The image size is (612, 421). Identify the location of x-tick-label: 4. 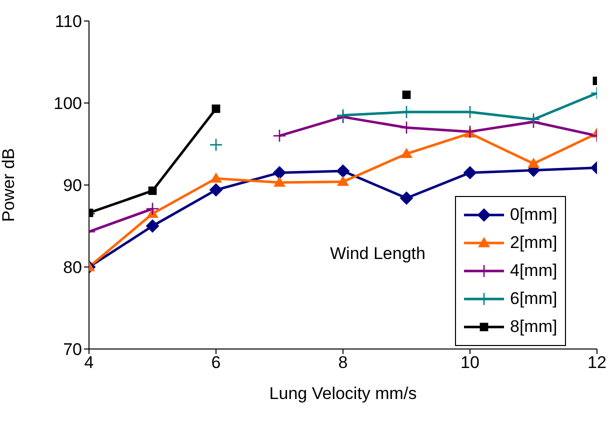
(89, 362).